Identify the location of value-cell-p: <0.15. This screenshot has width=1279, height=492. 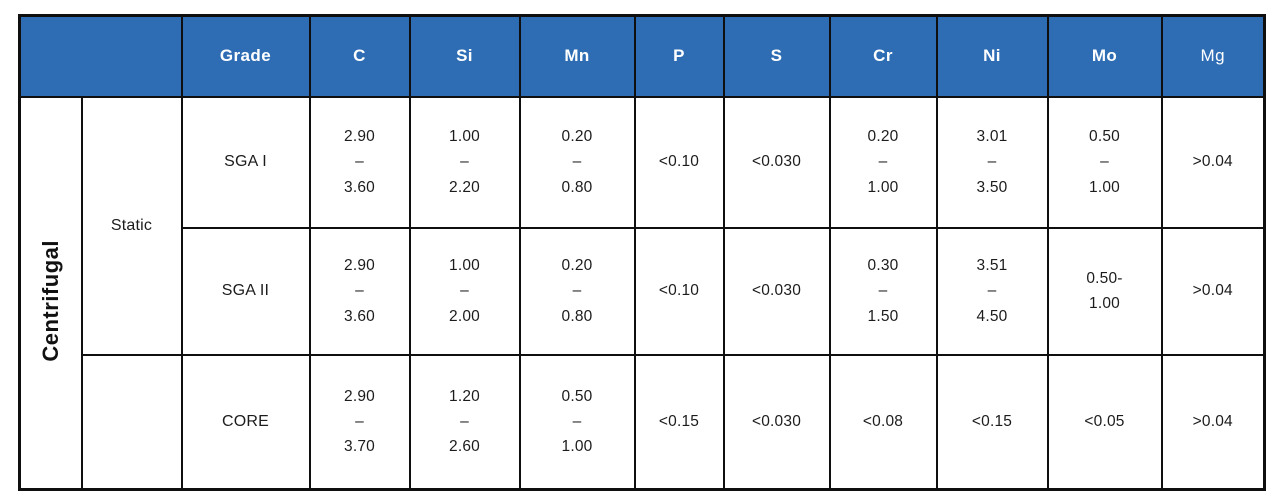
(679, 422).